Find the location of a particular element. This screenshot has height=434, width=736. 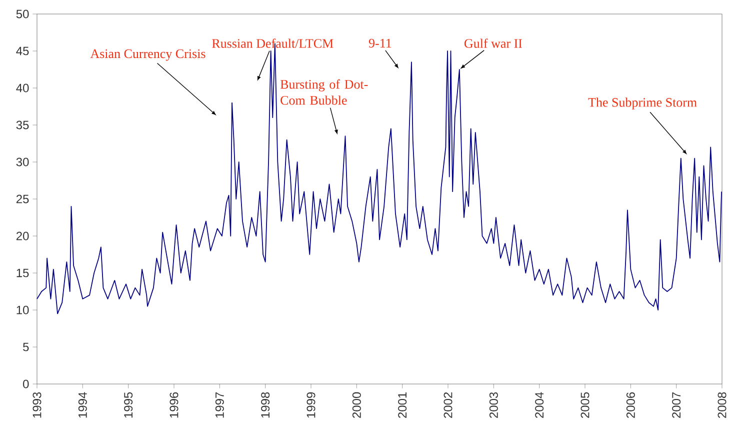

y-tick-label: 45 is located at coordinates (22, 51).